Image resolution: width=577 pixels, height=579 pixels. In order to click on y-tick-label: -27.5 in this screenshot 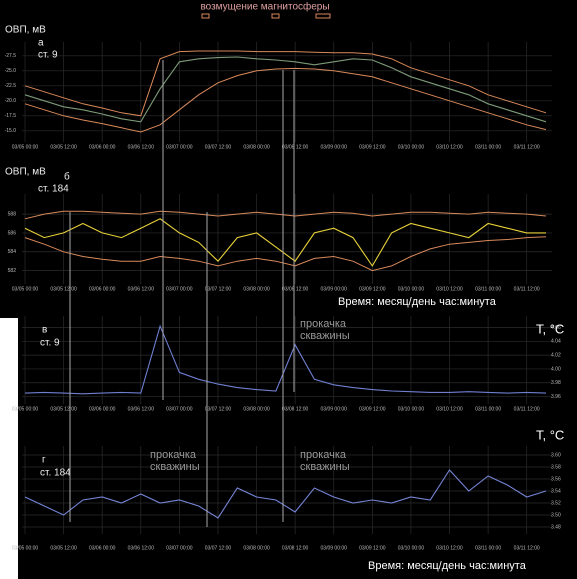, I will do `click(11, 56)`.